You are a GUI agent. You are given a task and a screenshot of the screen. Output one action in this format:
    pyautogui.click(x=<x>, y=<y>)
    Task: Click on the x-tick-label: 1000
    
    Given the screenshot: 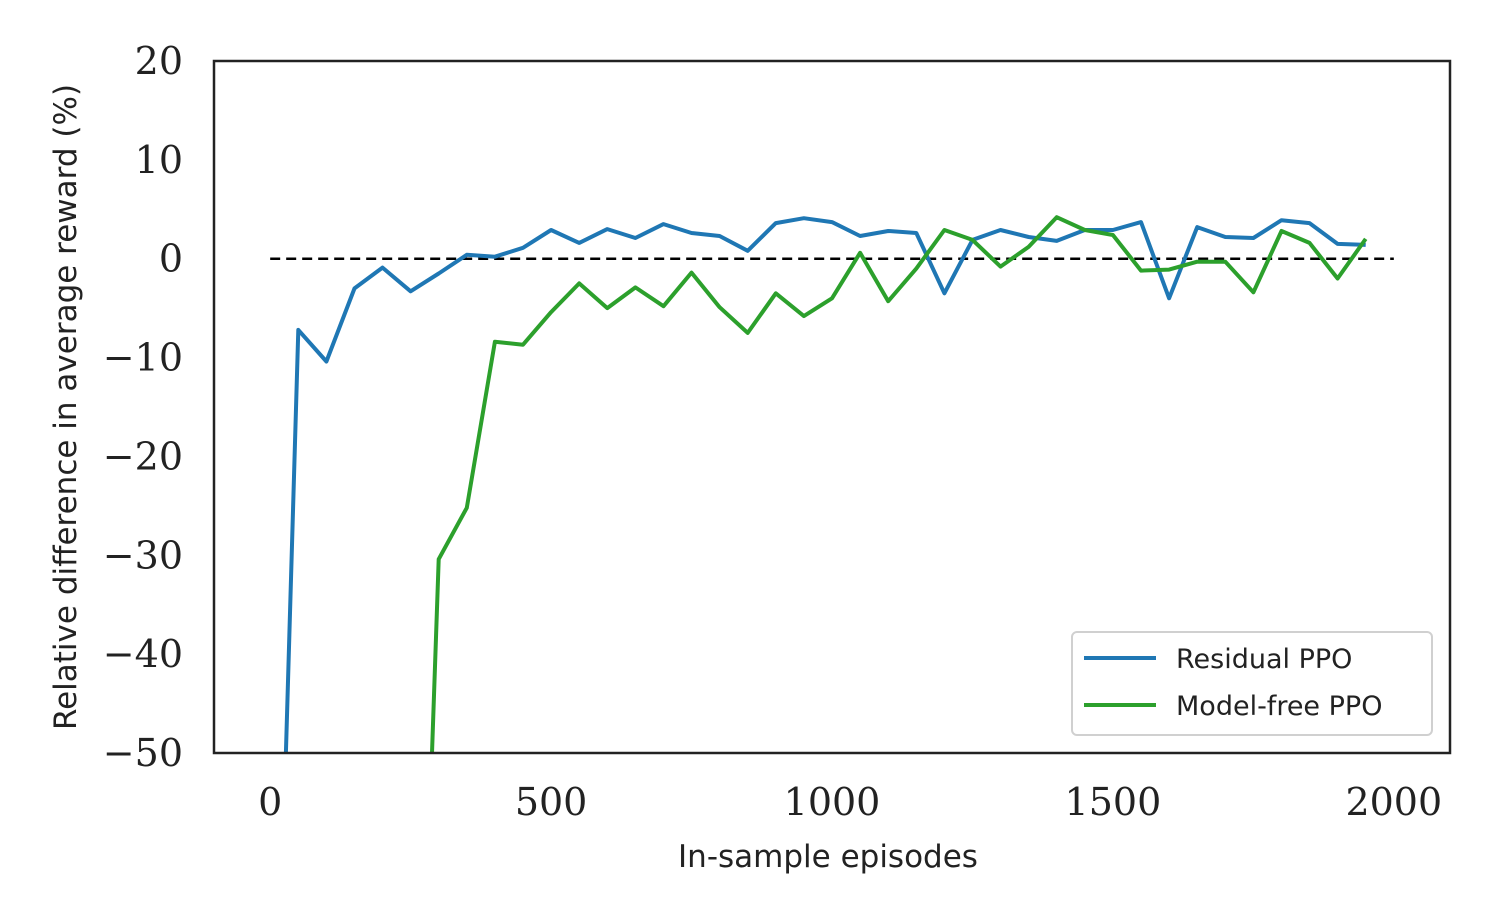 What is the action you would take?
    pyautogui.click(x=832, y=802)
    